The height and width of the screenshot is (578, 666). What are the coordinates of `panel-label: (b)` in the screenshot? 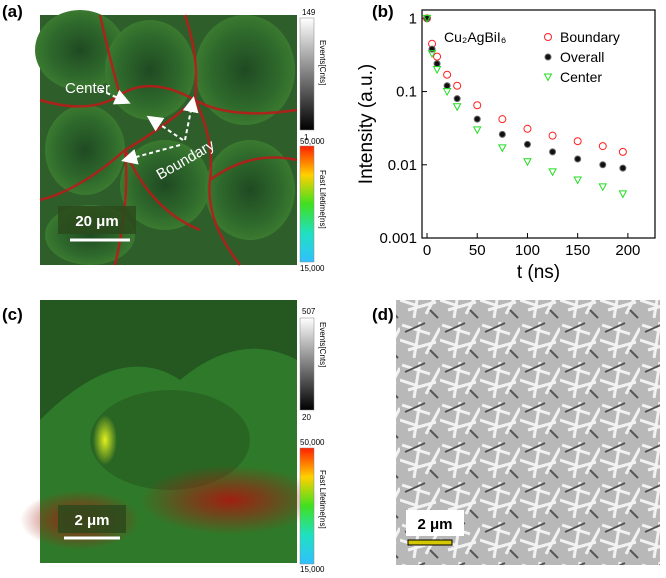 It's located at (383, 11).